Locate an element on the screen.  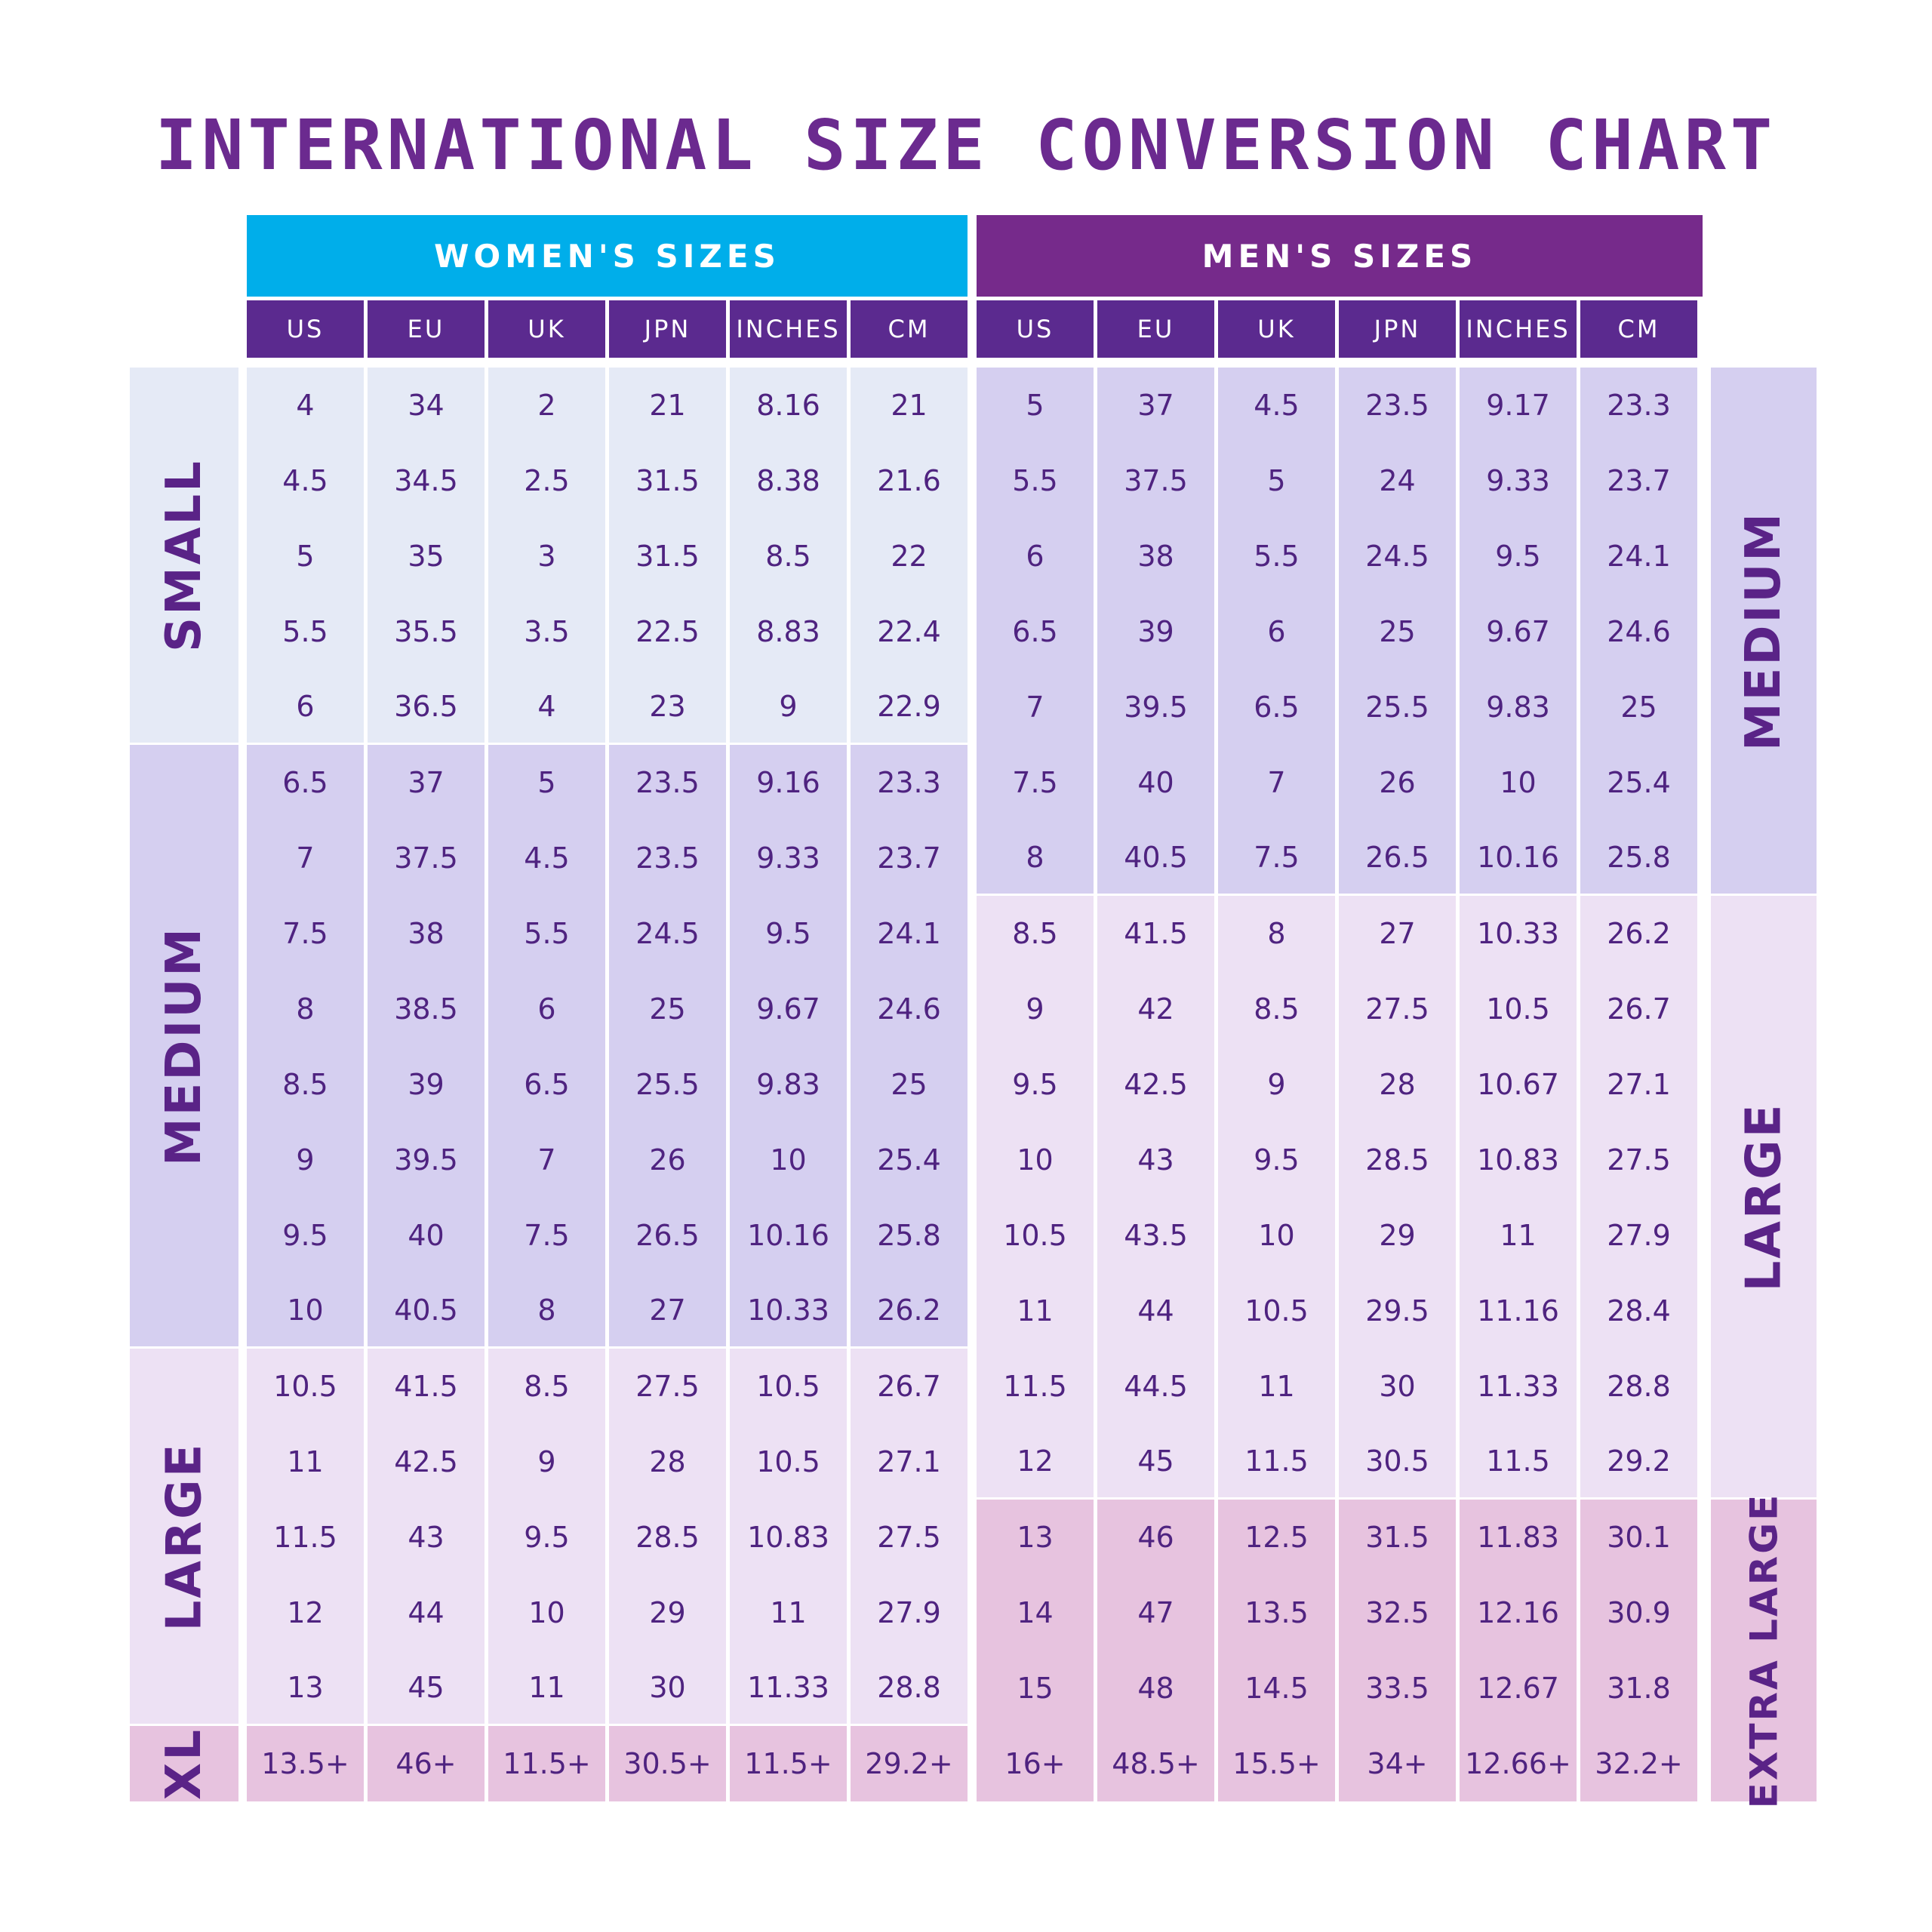
women-cell-us: 5 is located at coordinates (305, 556).